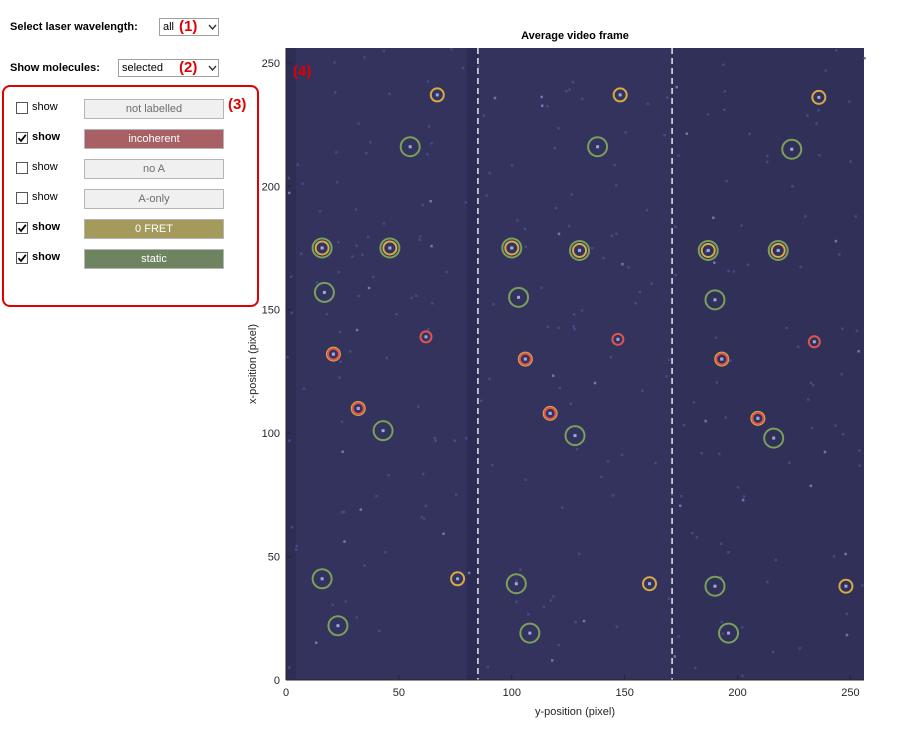 The image size is (900, 747). Describe the element at coordinates (154, 259) in the screenshot. I see `molecule-tag-label: static` at that location.